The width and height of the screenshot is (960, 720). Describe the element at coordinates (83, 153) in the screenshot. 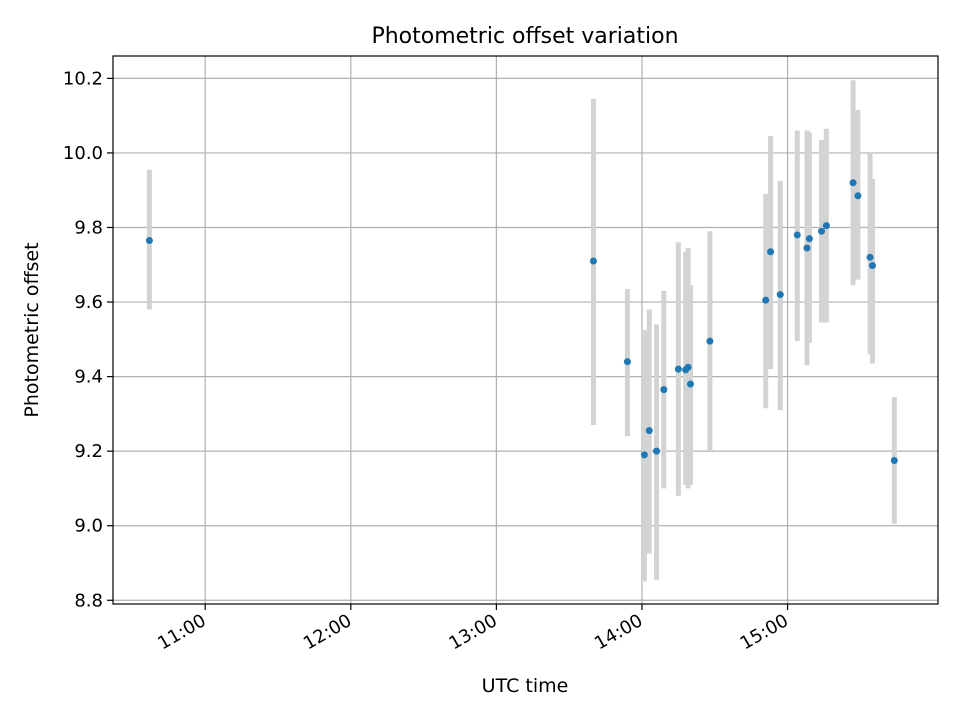

I see `y-tick-label: 10.0` at that location.